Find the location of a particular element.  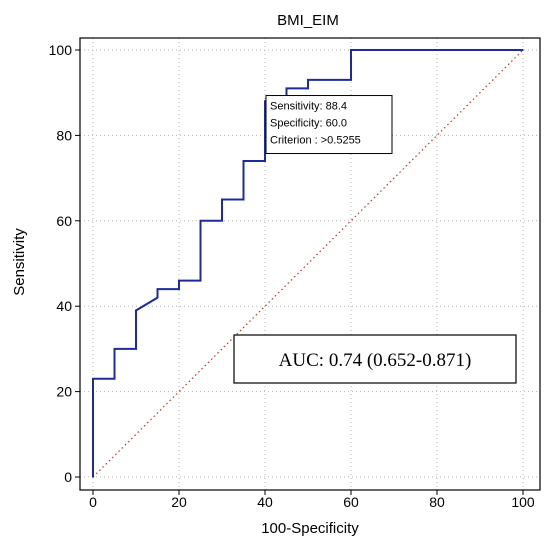

y-tick-label: 40 is located at coordinates (64, 306).